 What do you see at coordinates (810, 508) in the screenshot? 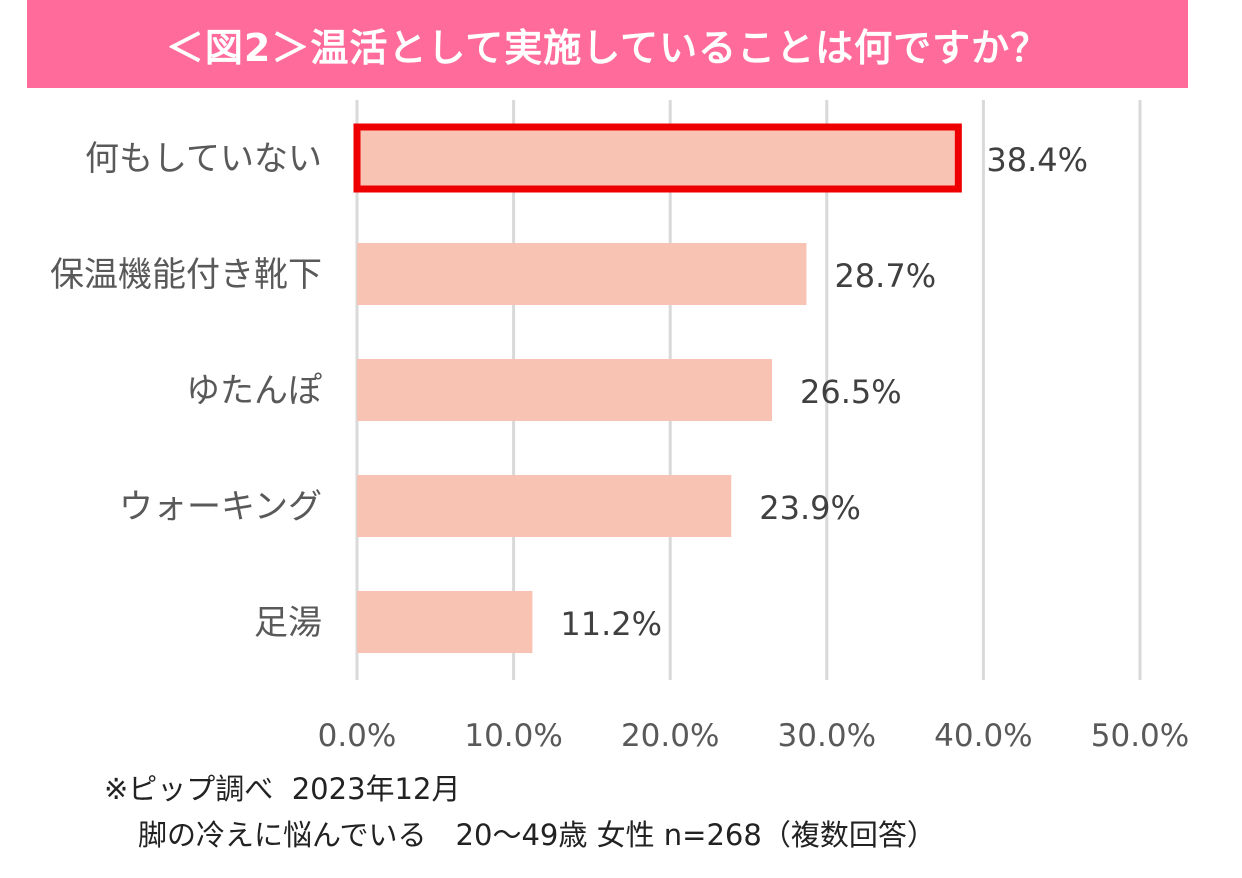
I see `data-label: 23.9%` at bounding box center [810, 508].